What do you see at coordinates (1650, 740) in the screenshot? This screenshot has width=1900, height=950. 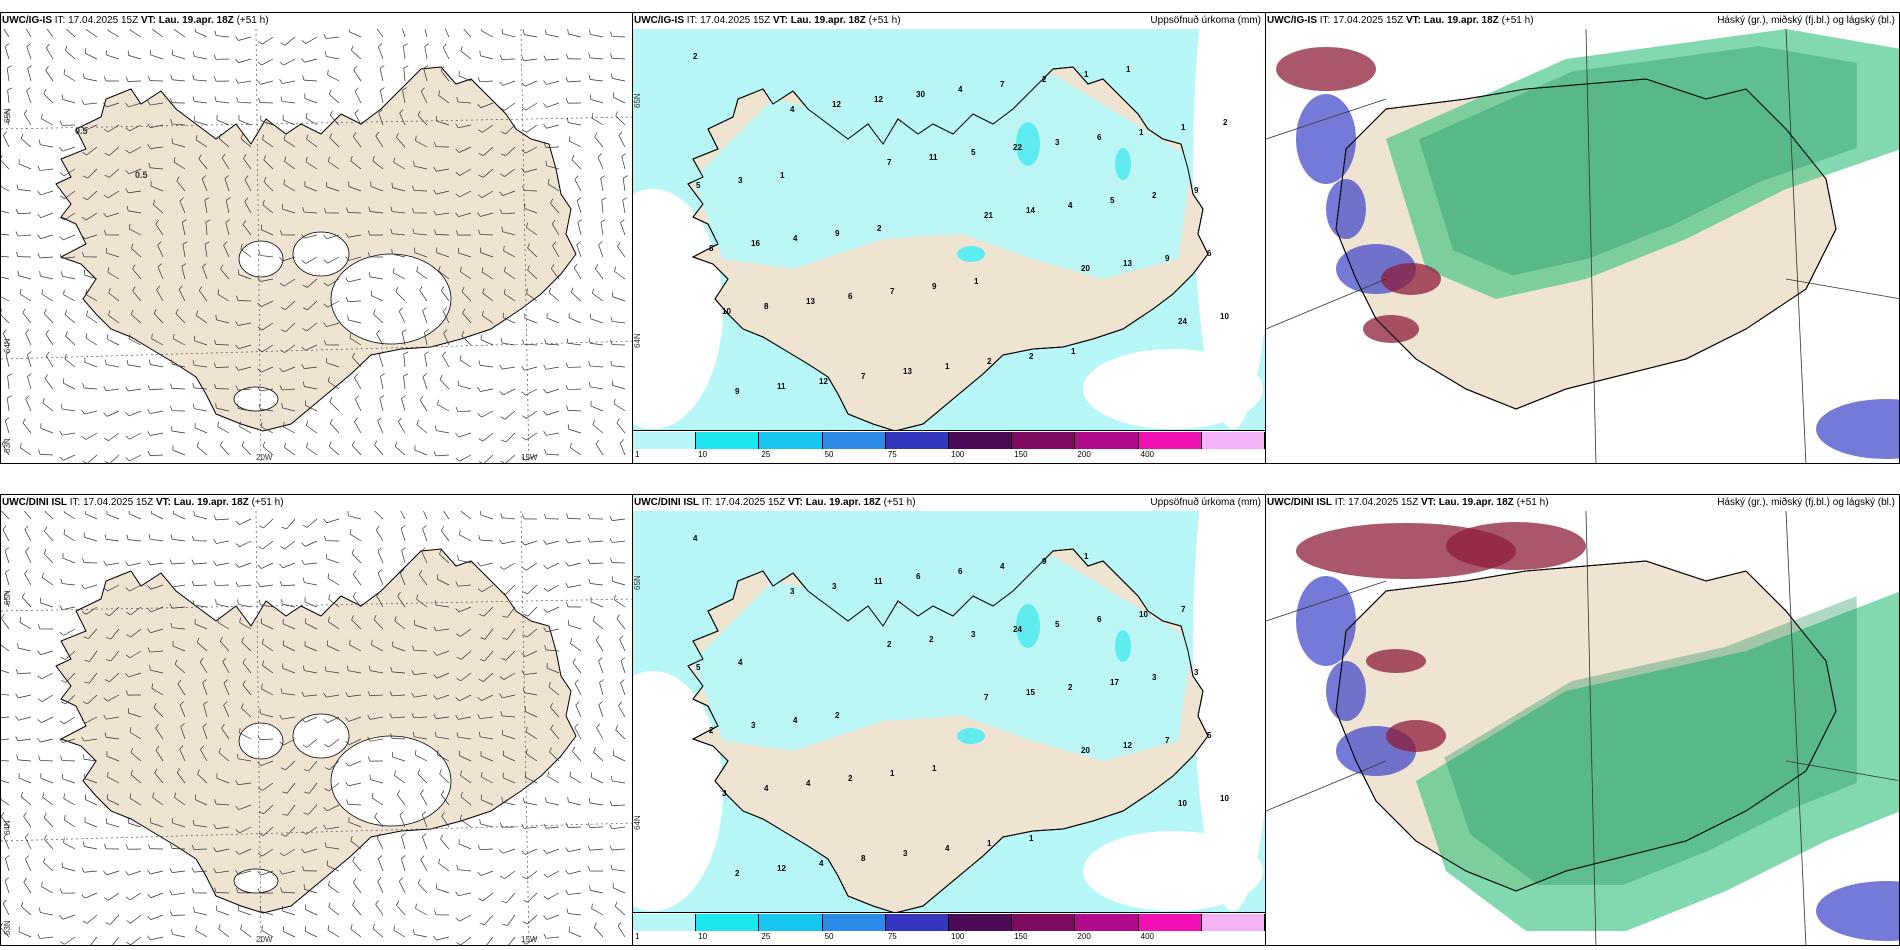 I see `high-cloud-core` at bounding box center [1650, 740].